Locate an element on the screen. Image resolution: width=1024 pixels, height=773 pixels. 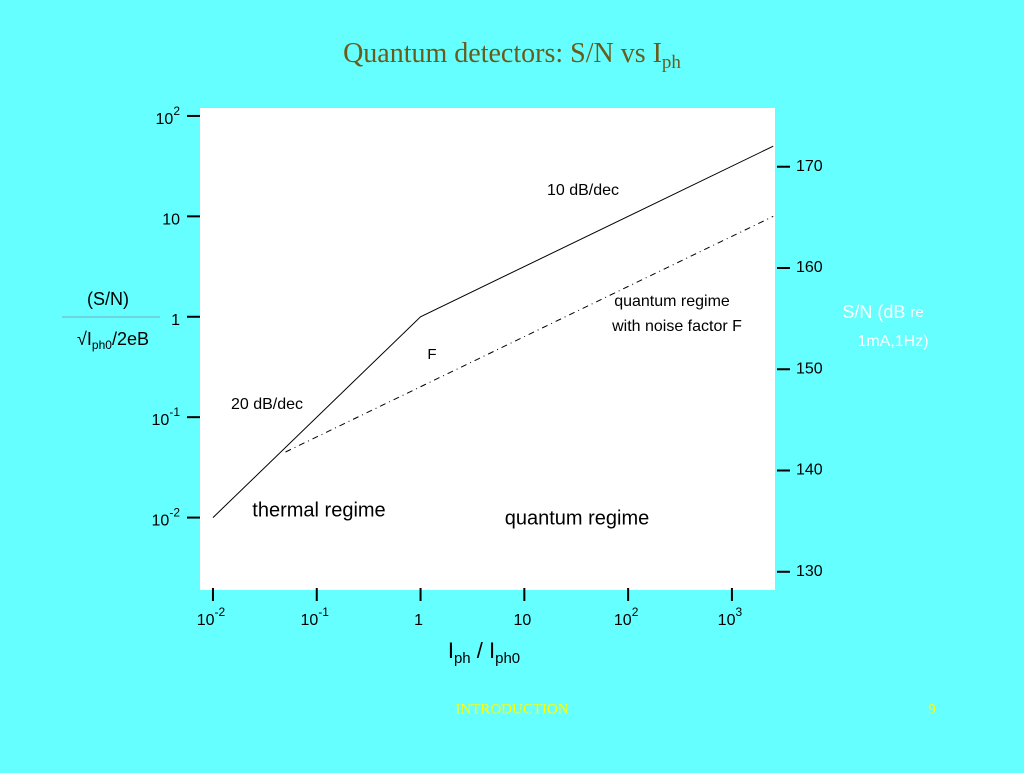
y-tick-label-exponent: -1 is located at coordinates (174, 412).